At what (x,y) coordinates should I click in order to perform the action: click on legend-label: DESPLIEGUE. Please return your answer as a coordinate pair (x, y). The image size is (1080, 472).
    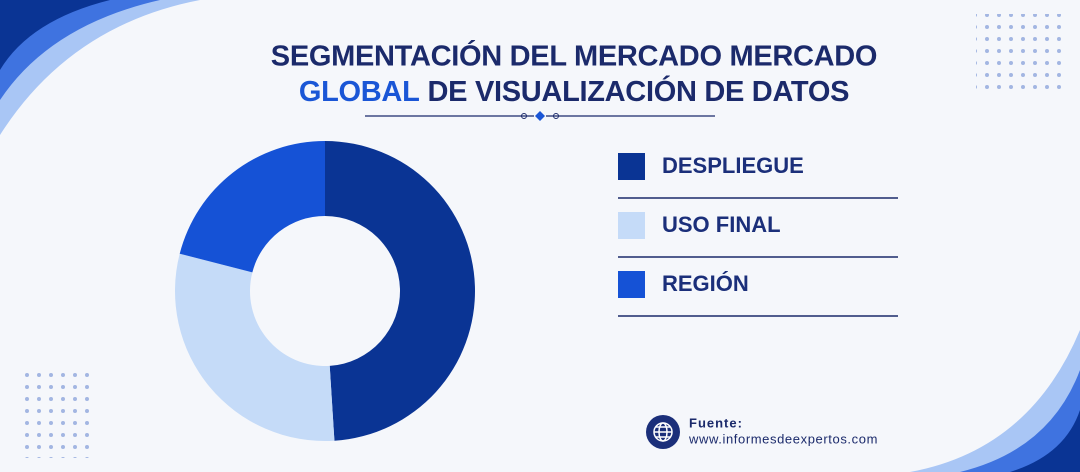
    Looking at the image, I should click on (733, 165).